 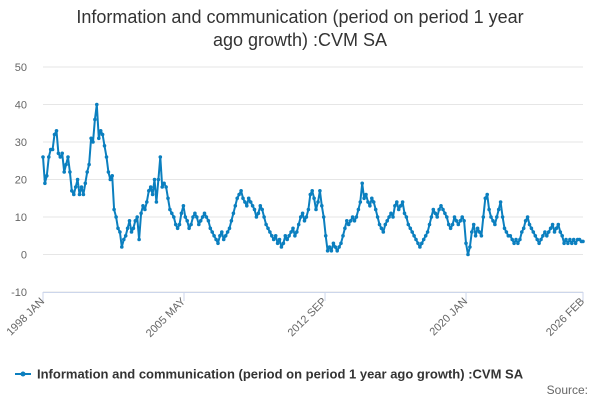 I want to click on y-tick-label: 50, so click(x=21, y=68).